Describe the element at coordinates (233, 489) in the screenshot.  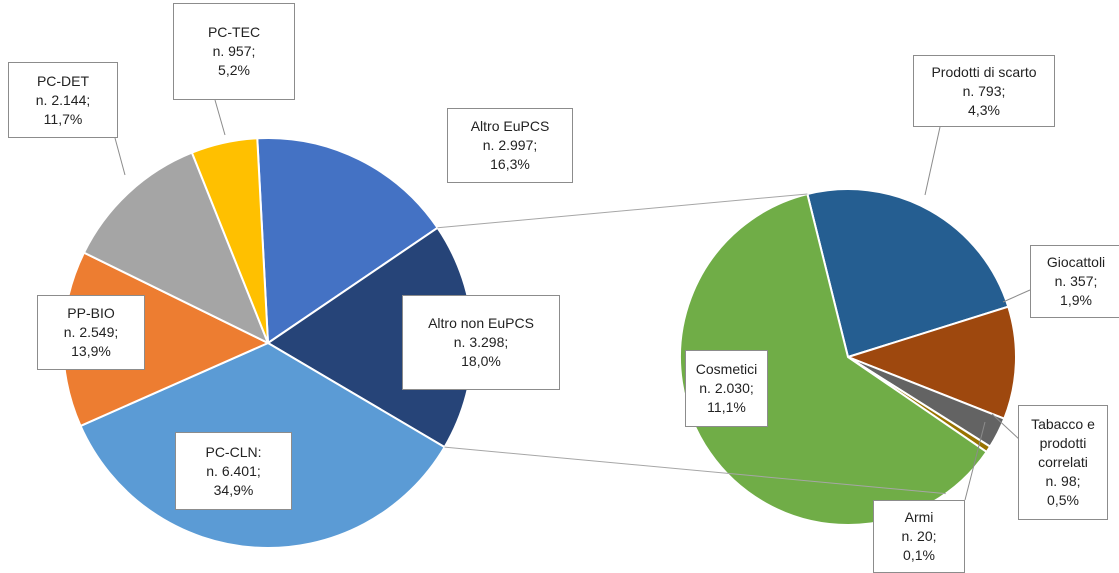
I see `label-percent: 34,9%` at that location.